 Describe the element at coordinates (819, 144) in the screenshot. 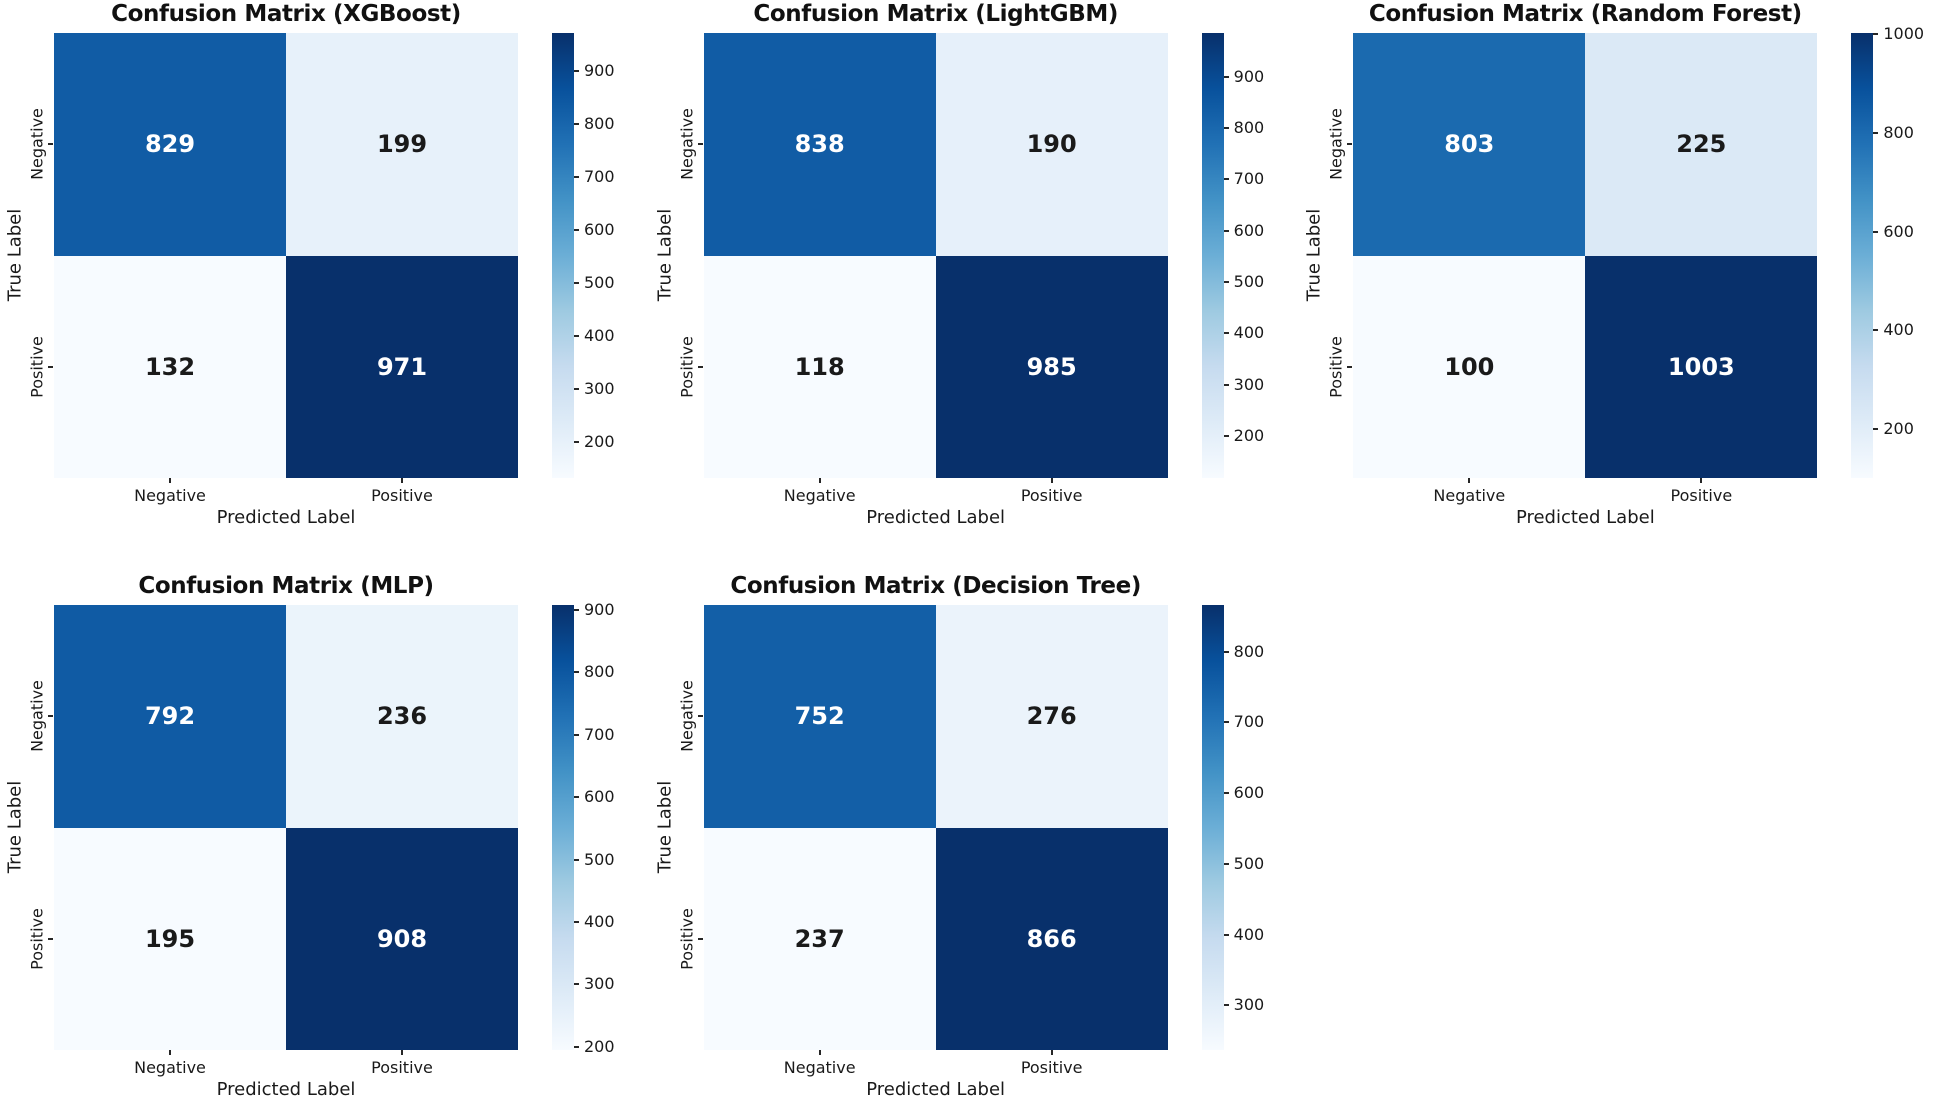

I see `cell-true-negative: 838` at that location.